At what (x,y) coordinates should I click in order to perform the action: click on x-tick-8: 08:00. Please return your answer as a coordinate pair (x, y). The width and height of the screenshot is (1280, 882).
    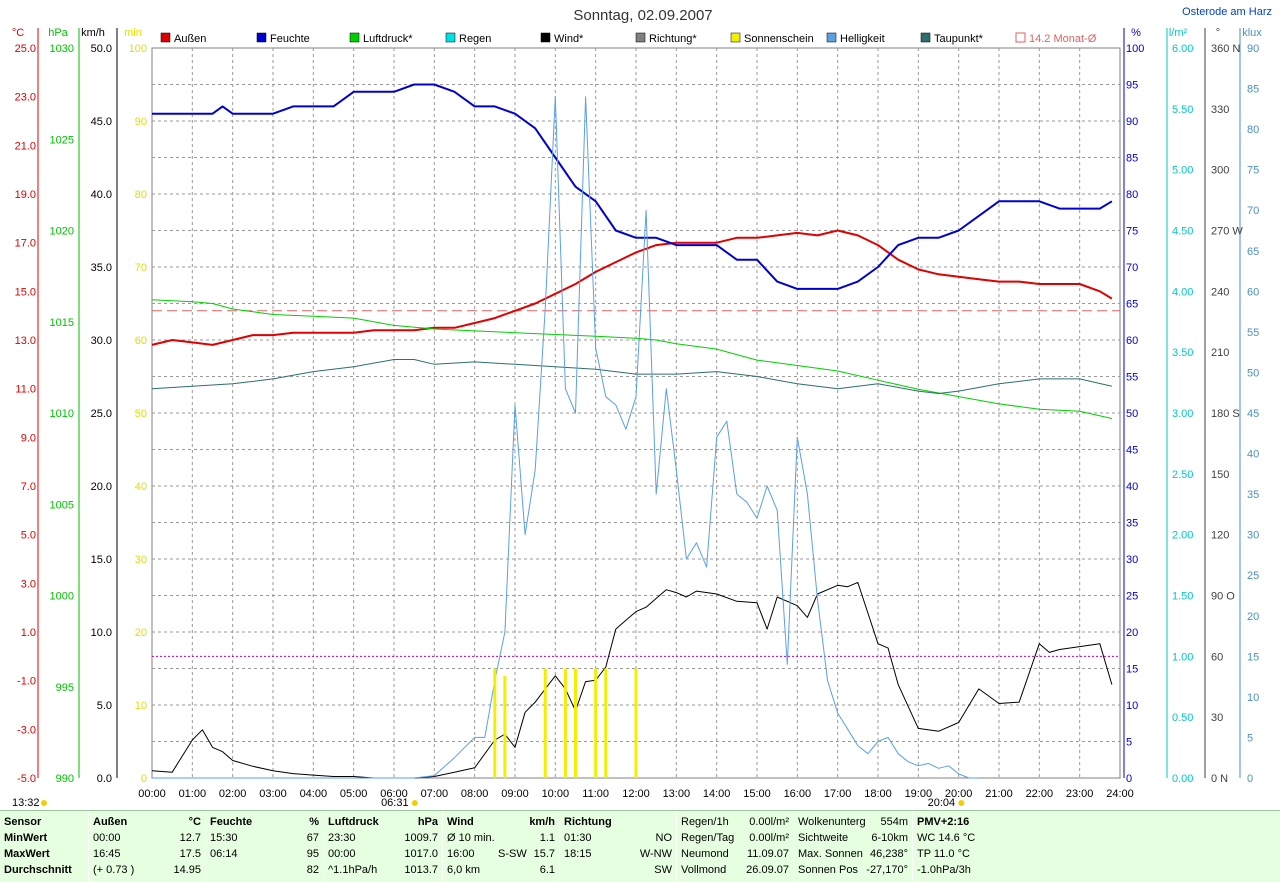
    Looking at the image, I should click on (475, 794).